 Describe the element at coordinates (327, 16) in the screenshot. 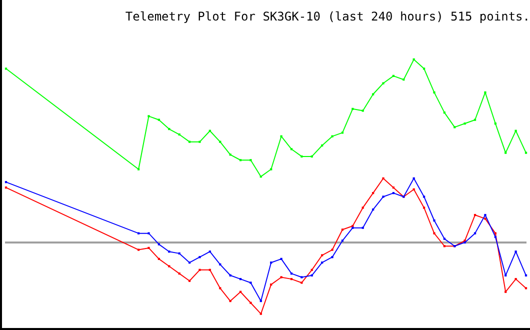

I see `chart-title: Telemetry Plot For SK3GK-10 (last 240 hours) 515 points.` at that location.